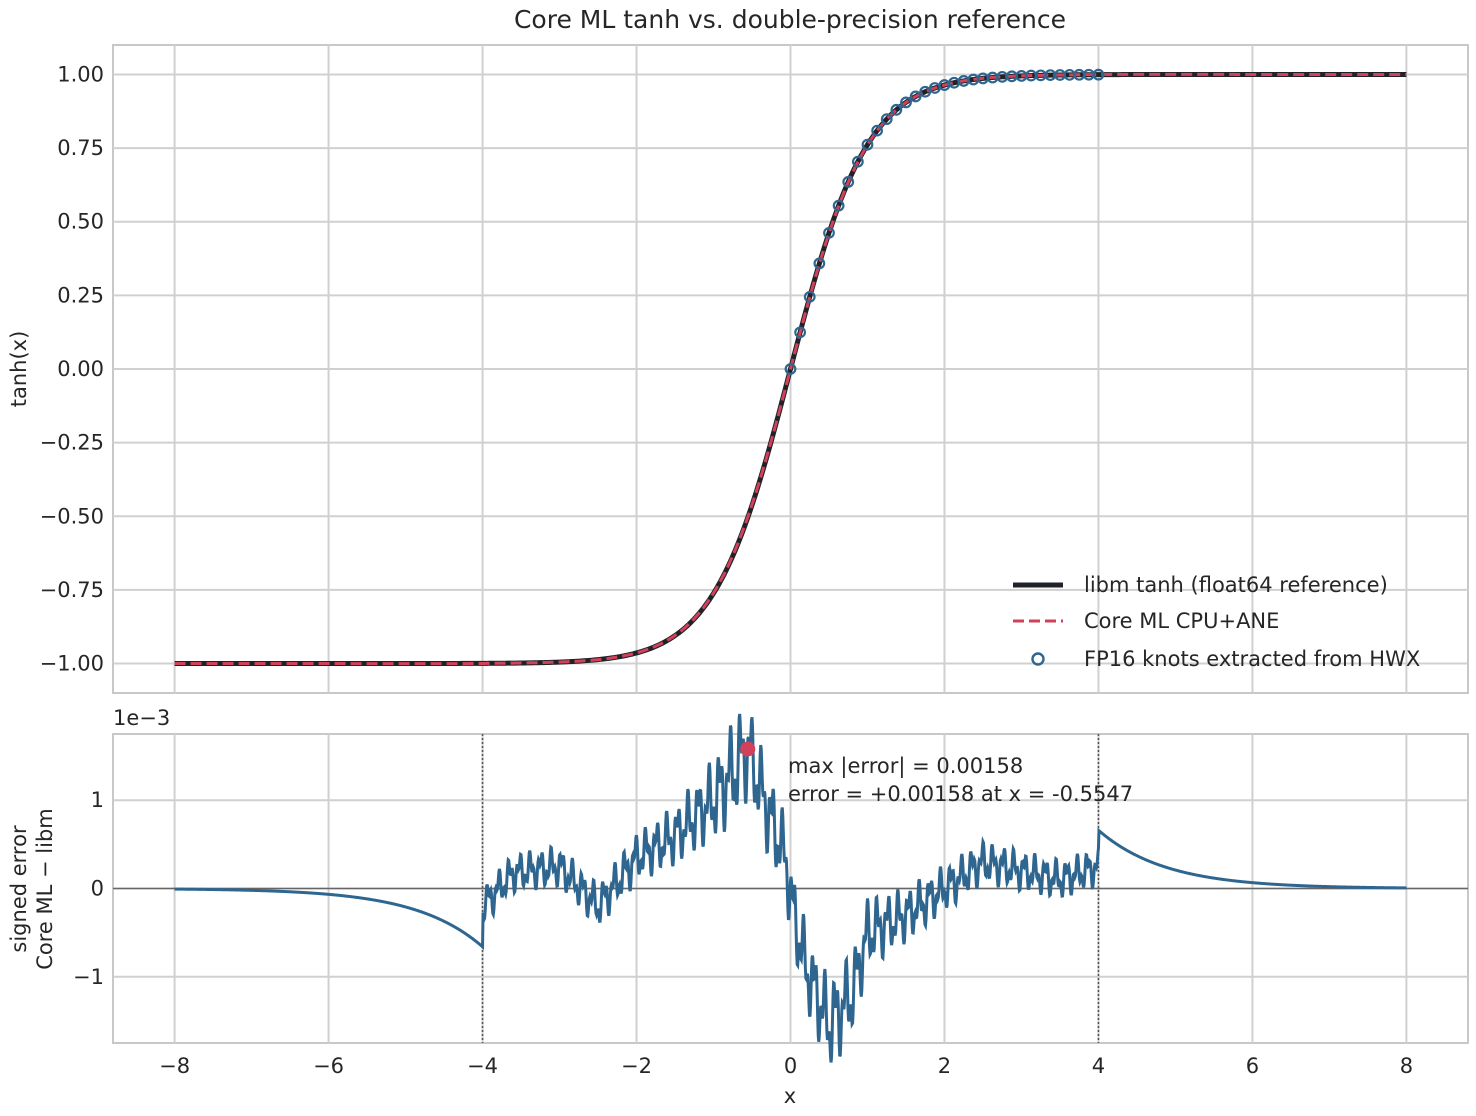 The image size is (1476, 1116). I want to click on bottom-offset-label: 1e−3, so click(141, 718).